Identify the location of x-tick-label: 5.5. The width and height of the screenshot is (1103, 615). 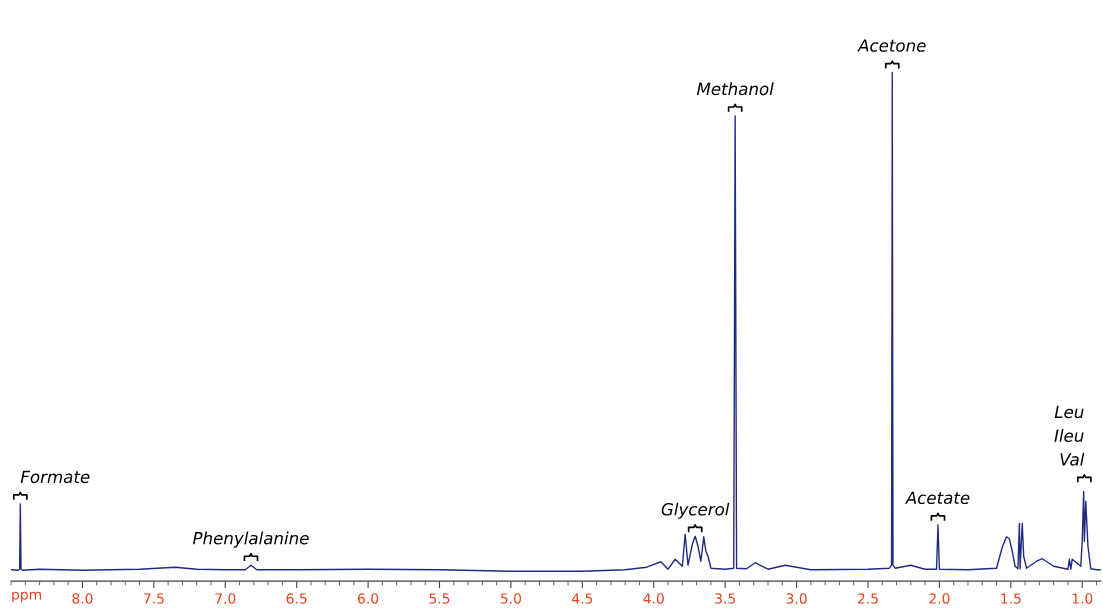
(439, 598).